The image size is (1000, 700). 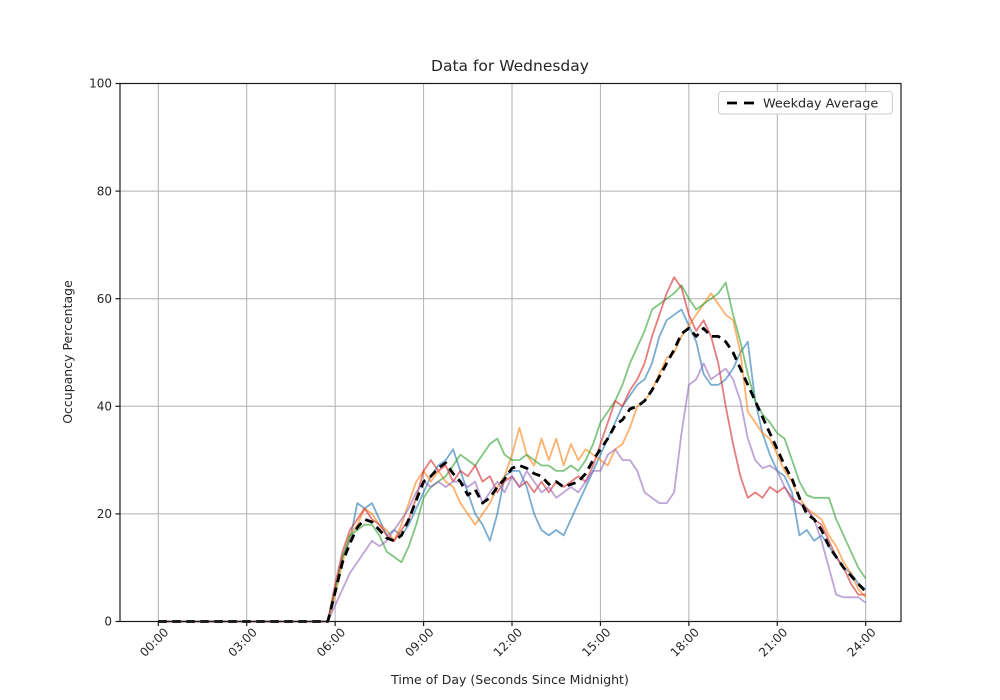 I want to click on x-tick-label: 00:00, so click(x=154, y=642).